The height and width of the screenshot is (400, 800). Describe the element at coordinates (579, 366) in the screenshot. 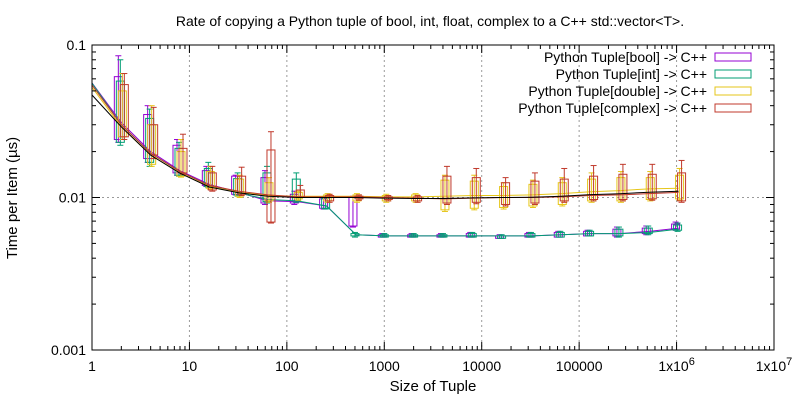

I see `x-tick-label: 100000` at that location.